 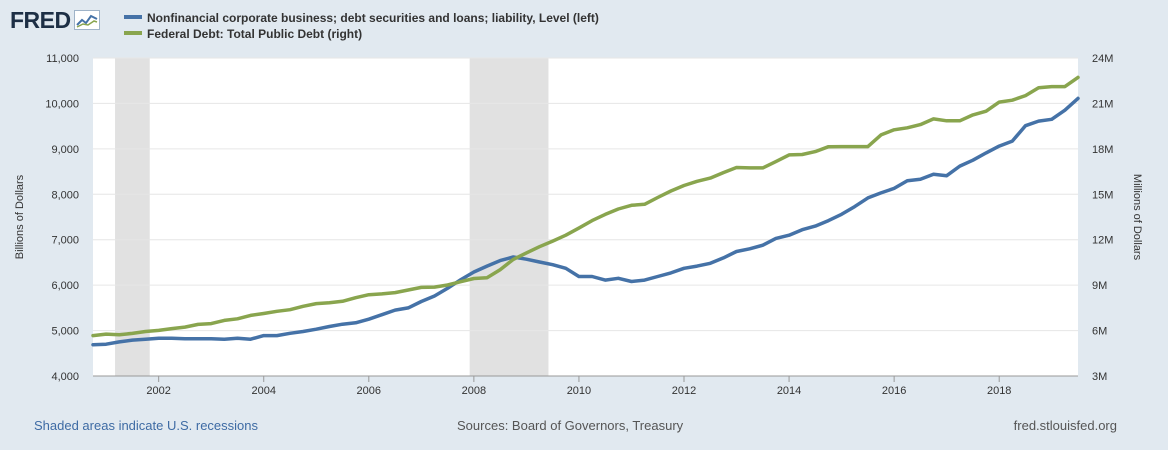 I want to click on y-left-tick-label: 11,000, so click(x=62, y=59).